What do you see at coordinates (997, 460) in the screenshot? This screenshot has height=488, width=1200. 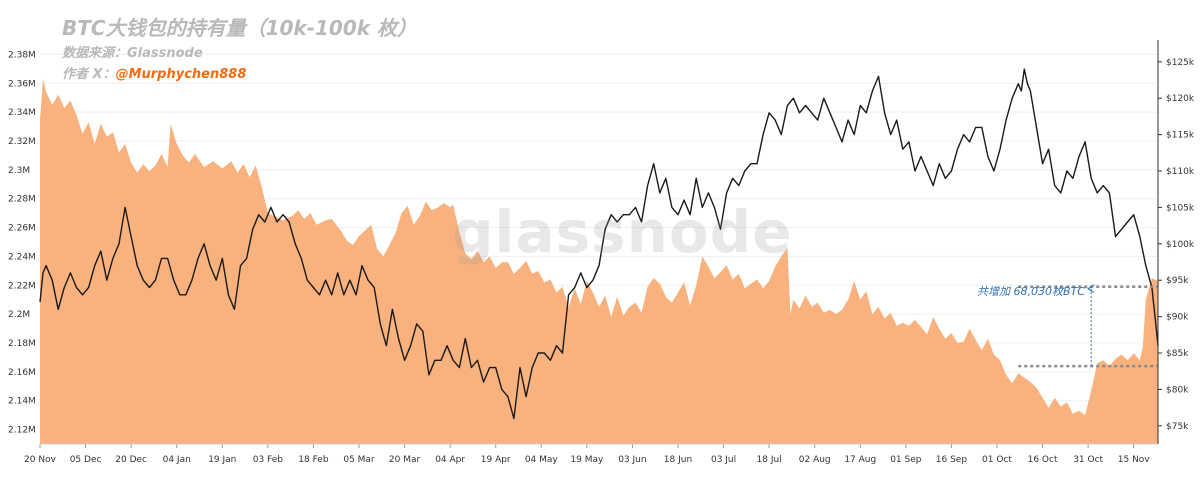 I see `x-tick-label: 01 Oct` at bounding box center [997, 460].